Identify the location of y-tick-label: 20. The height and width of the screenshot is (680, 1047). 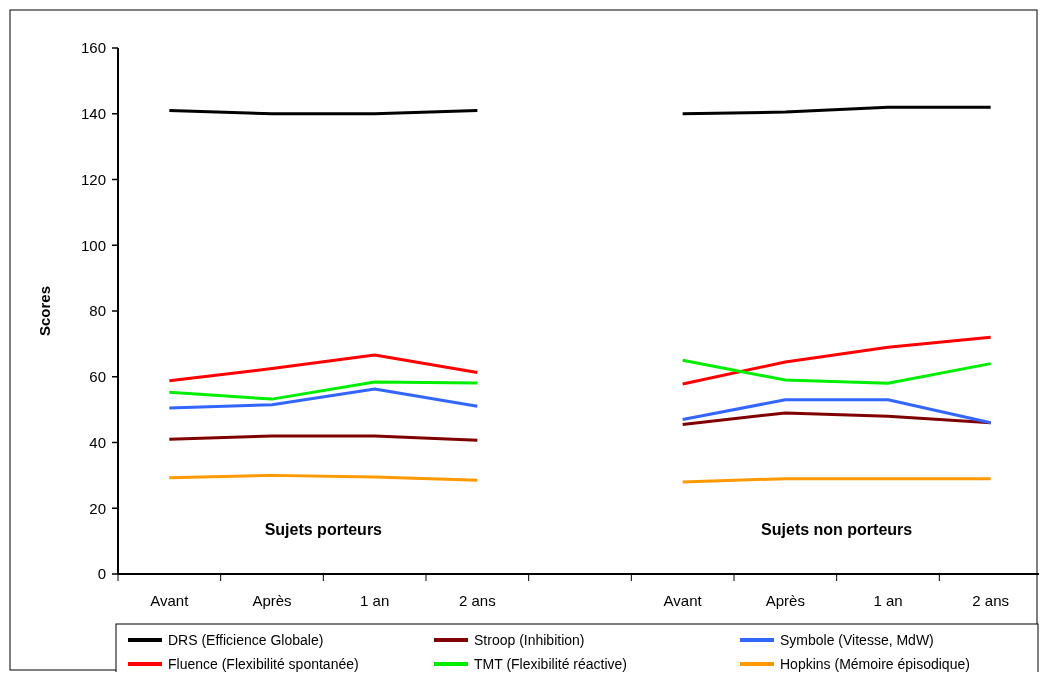
(97, 508).